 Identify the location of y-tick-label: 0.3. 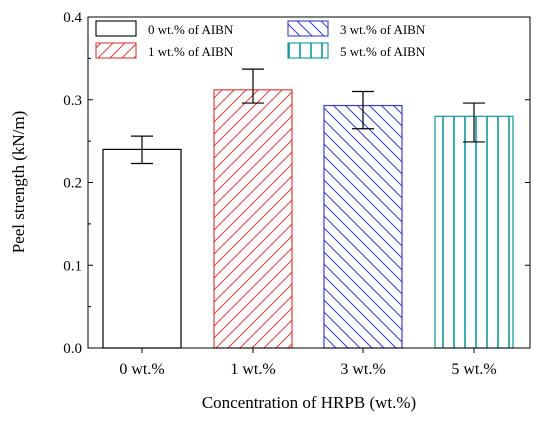
(72, 101).